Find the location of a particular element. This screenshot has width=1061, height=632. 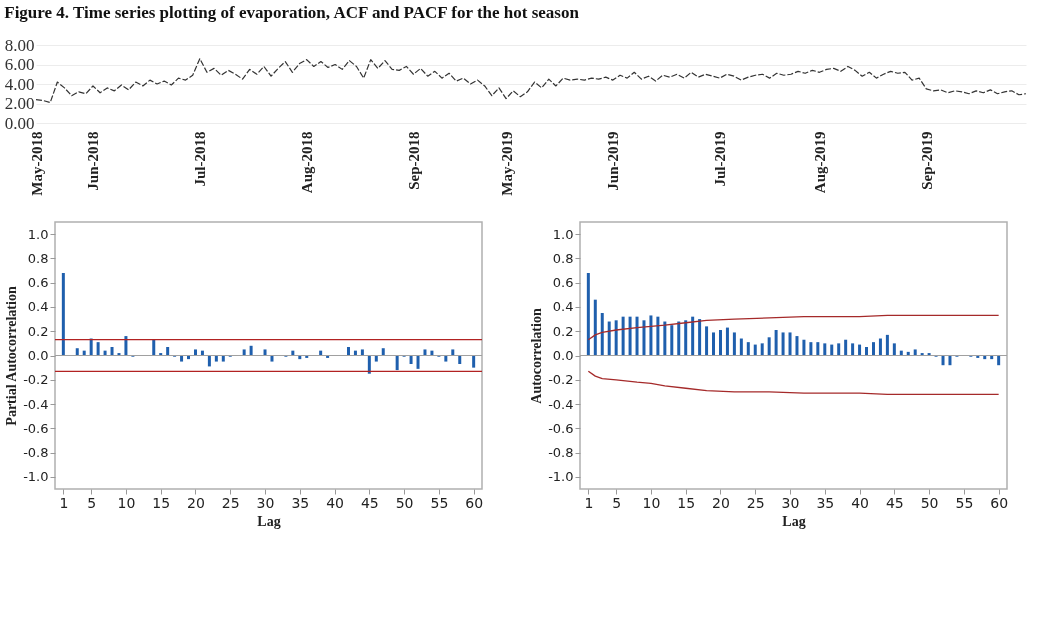

y-tick-label: 0.0 is located at coordinates (38, 355).